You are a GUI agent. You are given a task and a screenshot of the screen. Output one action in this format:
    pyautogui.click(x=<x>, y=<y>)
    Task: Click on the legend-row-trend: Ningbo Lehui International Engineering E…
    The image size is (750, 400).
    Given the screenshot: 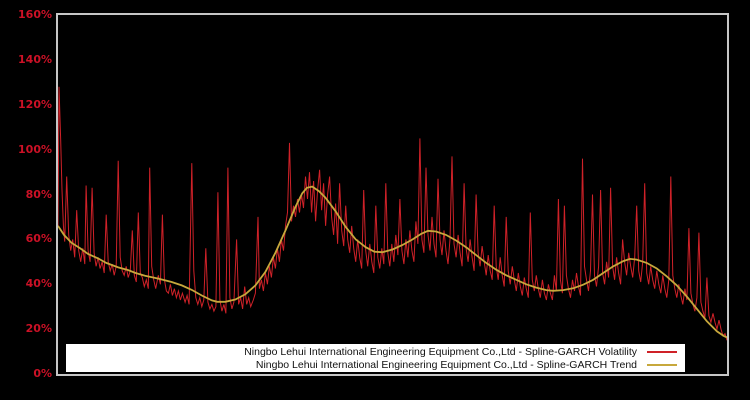 What is the action you would take?
    pyautogui.click(x=375, y=364)
    